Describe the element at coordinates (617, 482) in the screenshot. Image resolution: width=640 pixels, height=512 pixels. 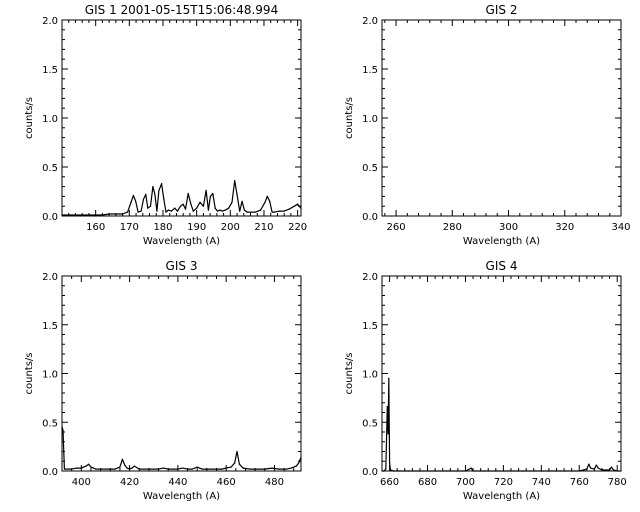
I see `x-tick-label: 780` at that location.